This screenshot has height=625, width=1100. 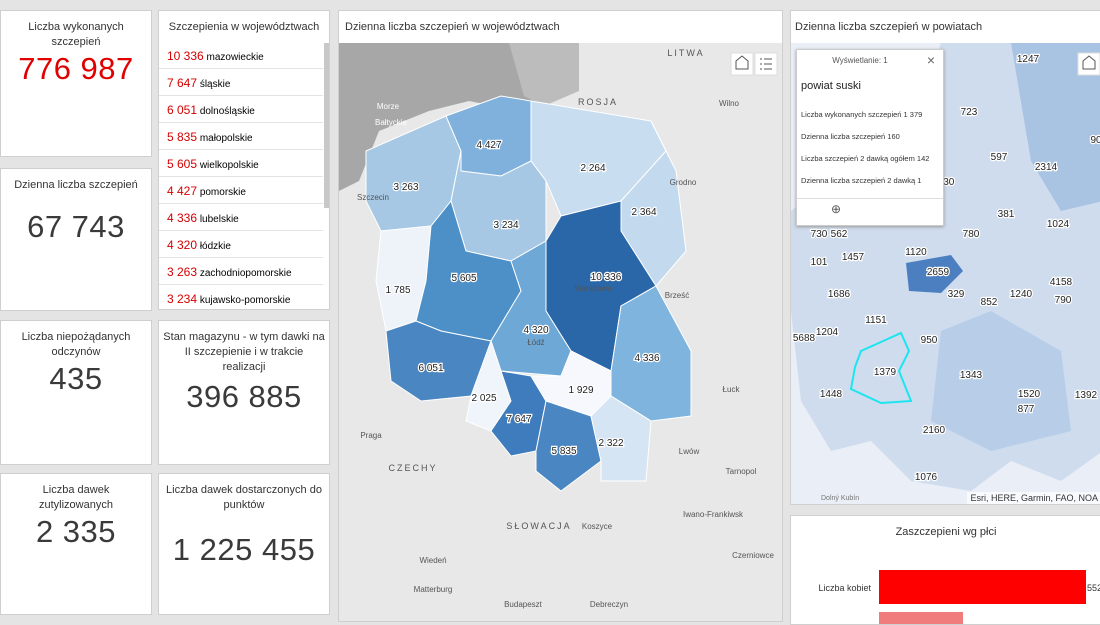 I want to click on powiat-label: 1024, so click(x=1058, y=224).